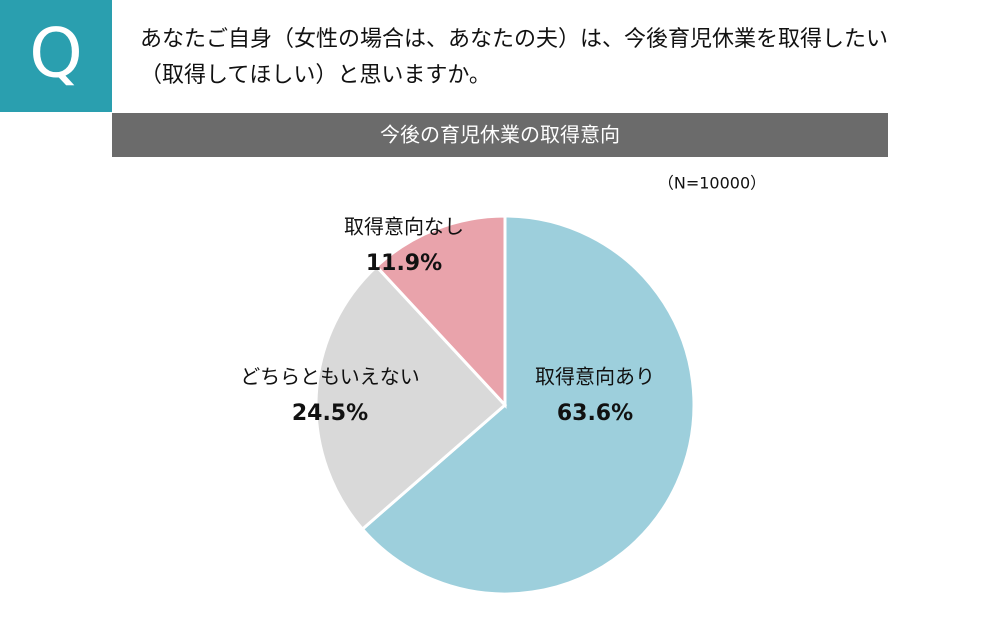 The height and width of the screenshot is (640, 1000). Describe the element at coordinates (315, 75) in the screenshot. I see `question-line: （取得してほしい）と思いますか。` at that location.